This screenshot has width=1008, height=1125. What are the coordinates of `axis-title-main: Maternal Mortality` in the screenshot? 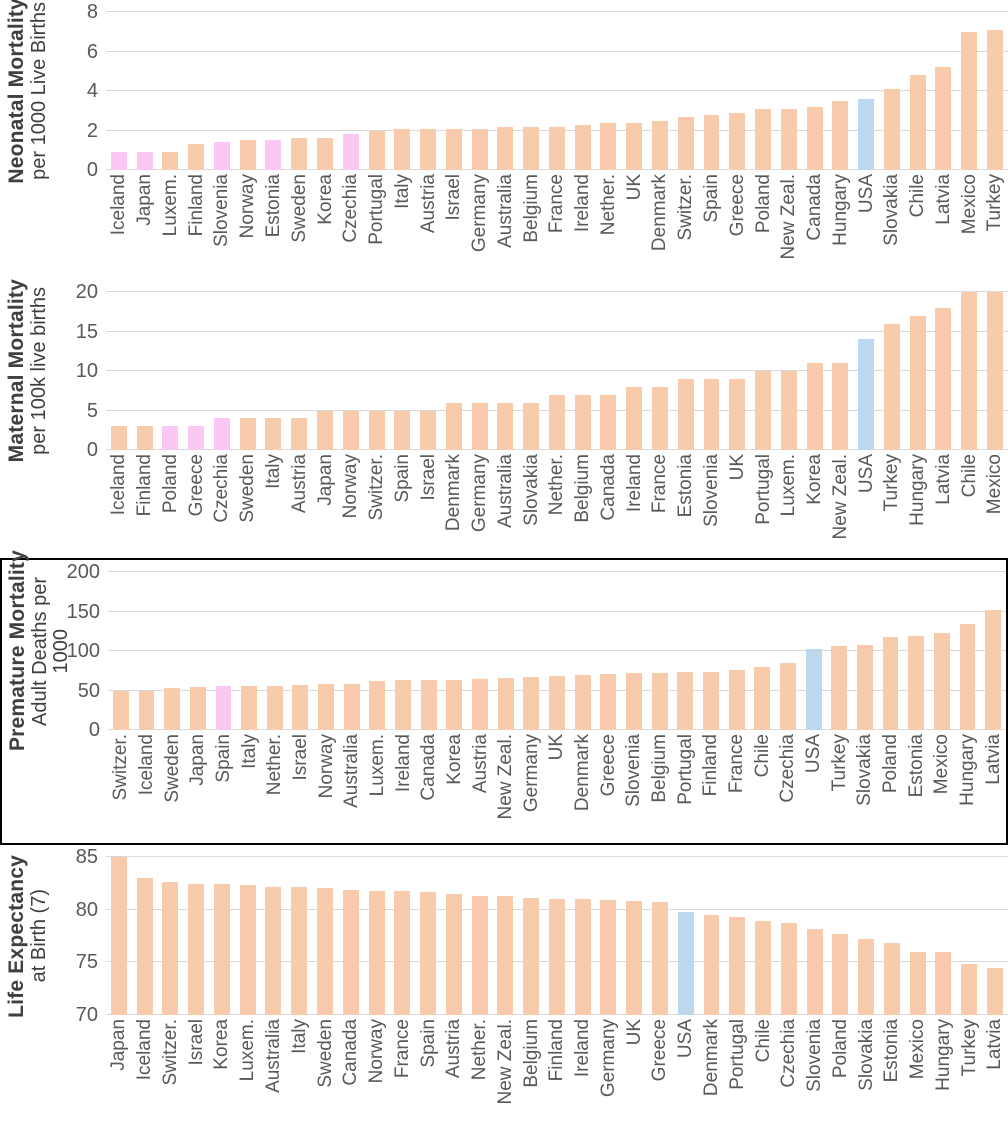 It's located at (16, 371).